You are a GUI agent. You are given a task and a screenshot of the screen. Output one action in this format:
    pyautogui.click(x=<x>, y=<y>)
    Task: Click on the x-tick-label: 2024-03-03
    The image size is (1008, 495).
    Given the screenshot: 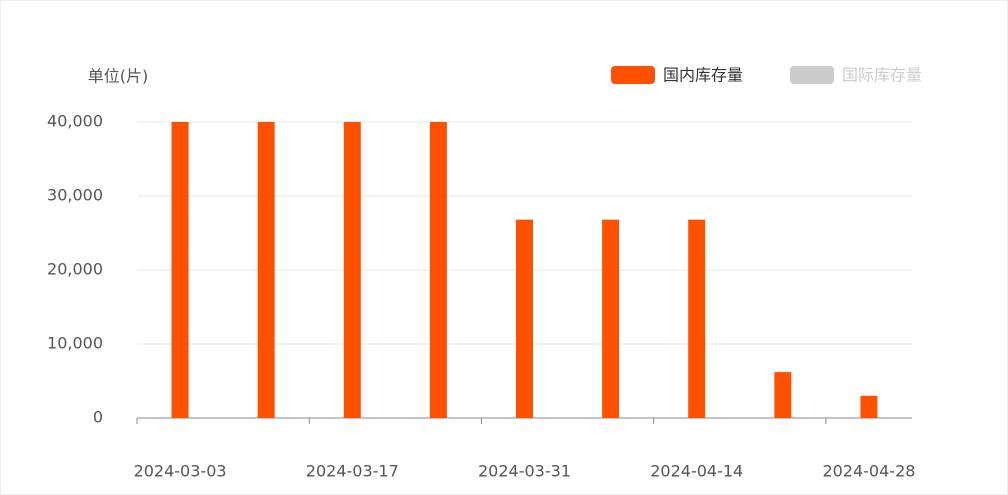 What is the action you would take?
    pyautogui.click(x=180, y=471)
    